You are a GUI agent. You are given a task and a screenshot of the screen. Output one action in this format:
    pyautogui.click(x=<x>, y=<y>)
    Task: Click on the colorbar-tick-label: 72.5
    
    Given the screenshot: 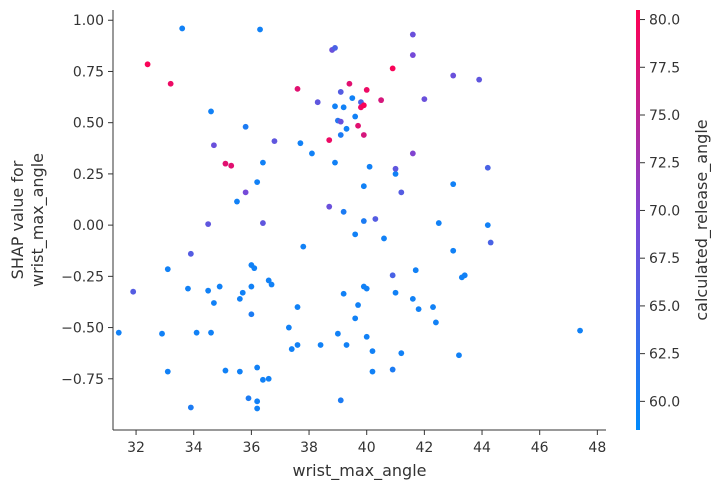 What is the action you would take?
    pyautogui.click(x=664, y=164)
    